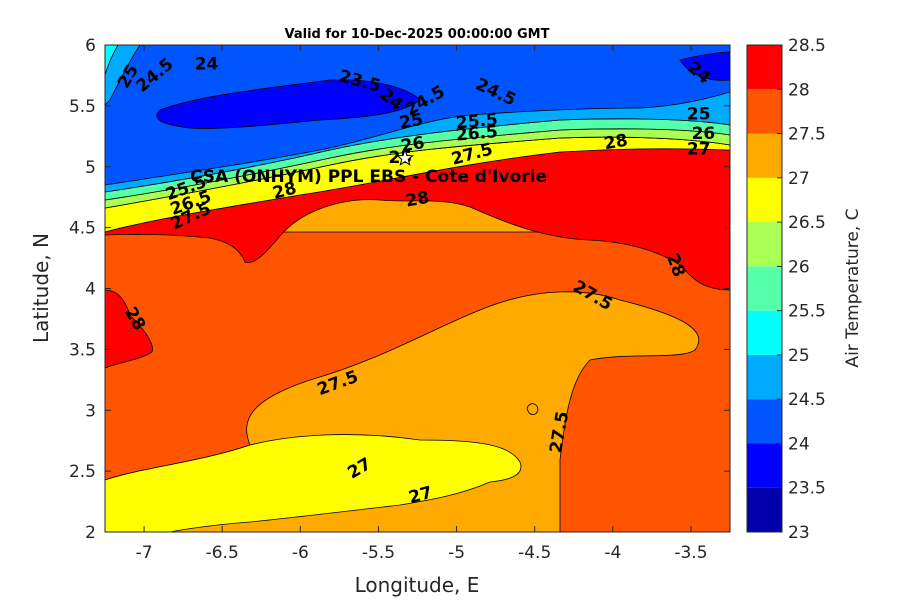 Image resolution: width=900 pixels, height=600 pixels. Describe the element at coordinates (300, 553) in the screenshot. I see `x-tick-label: -6` at that location.